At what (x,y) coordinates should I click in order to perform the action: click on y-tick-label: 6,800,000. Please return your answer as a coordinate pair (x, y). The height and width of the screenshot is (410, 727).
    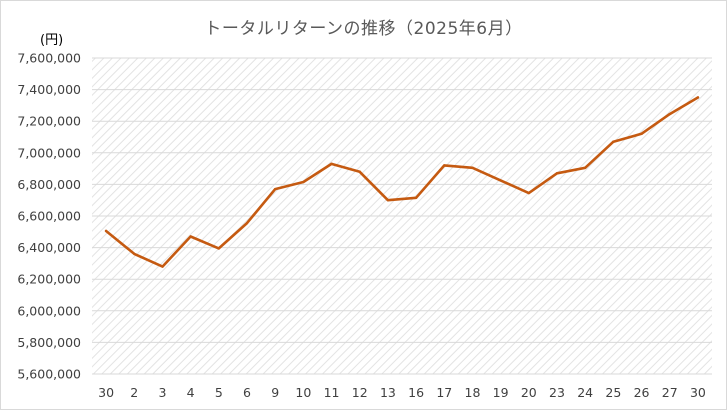
    Looking at the image, I should click on (49, 184).